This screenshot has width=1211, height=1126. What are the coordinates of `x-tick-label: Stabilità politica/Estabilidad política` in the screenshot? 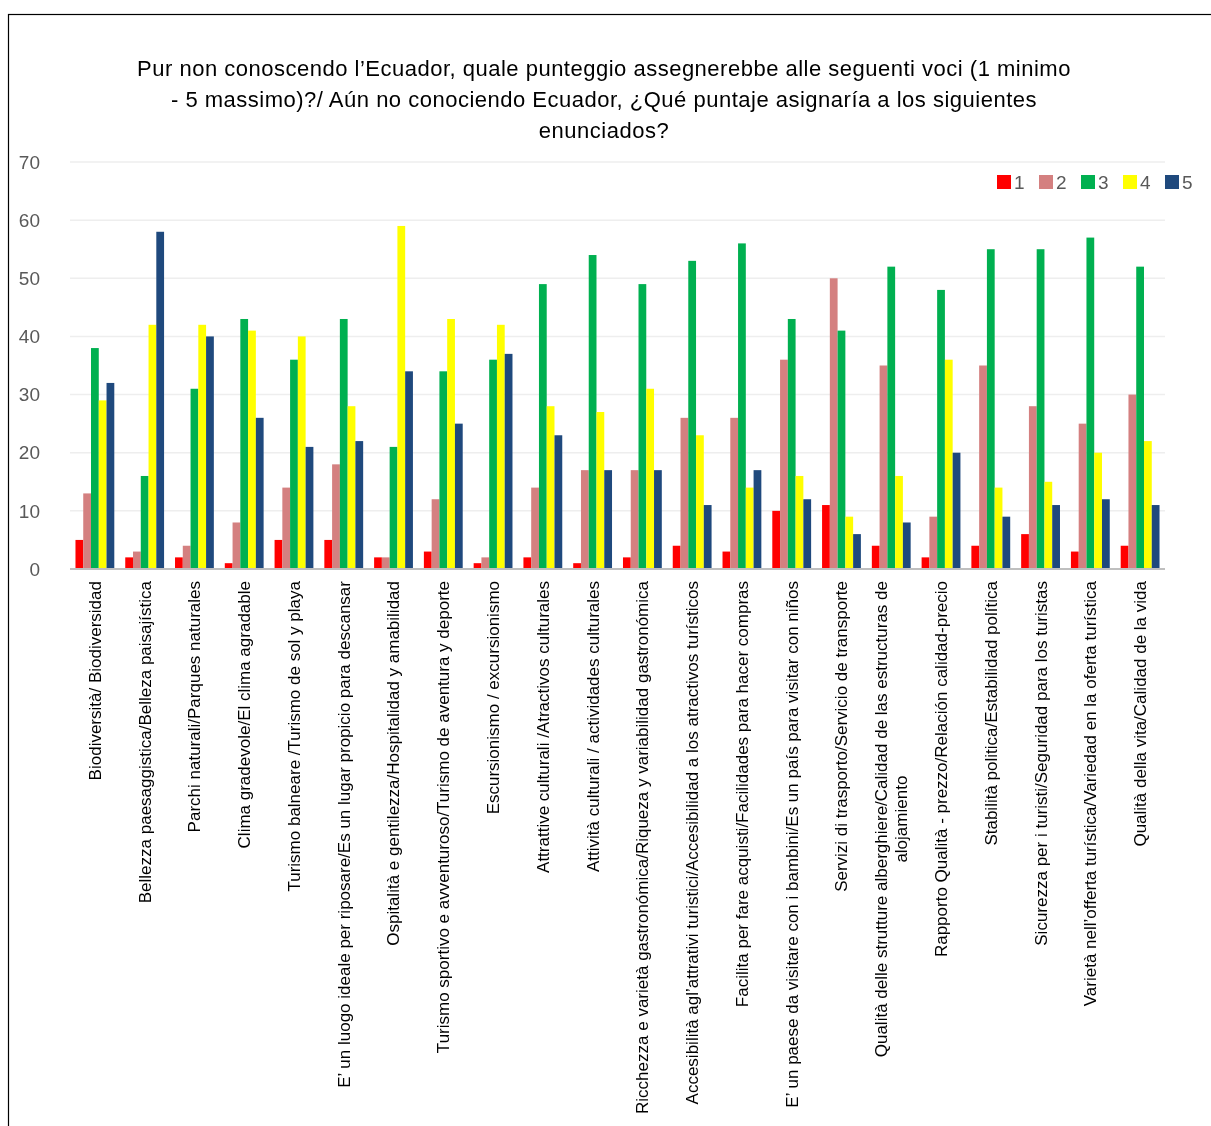 It's located at (991, 713).